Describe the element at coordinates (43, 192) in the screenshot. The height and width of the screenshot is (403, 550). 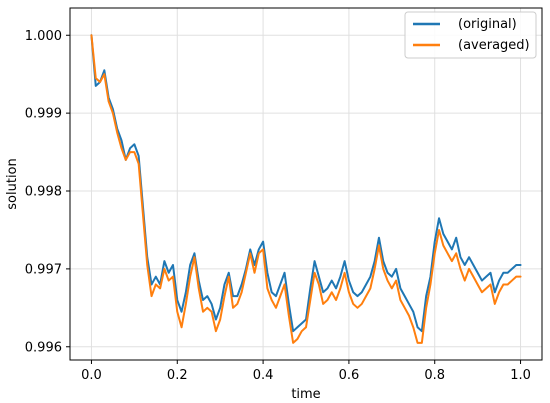
I see `y-tick-label: 0.998` at that location.